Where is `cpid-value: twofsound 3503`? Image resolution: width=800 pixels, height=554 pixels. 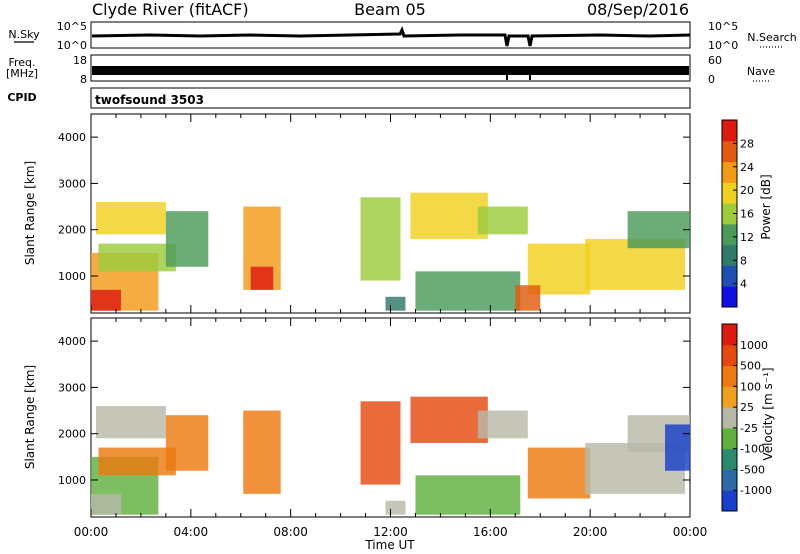
cpid-value: twofsound 3503 is located at coordinates (149, 100).